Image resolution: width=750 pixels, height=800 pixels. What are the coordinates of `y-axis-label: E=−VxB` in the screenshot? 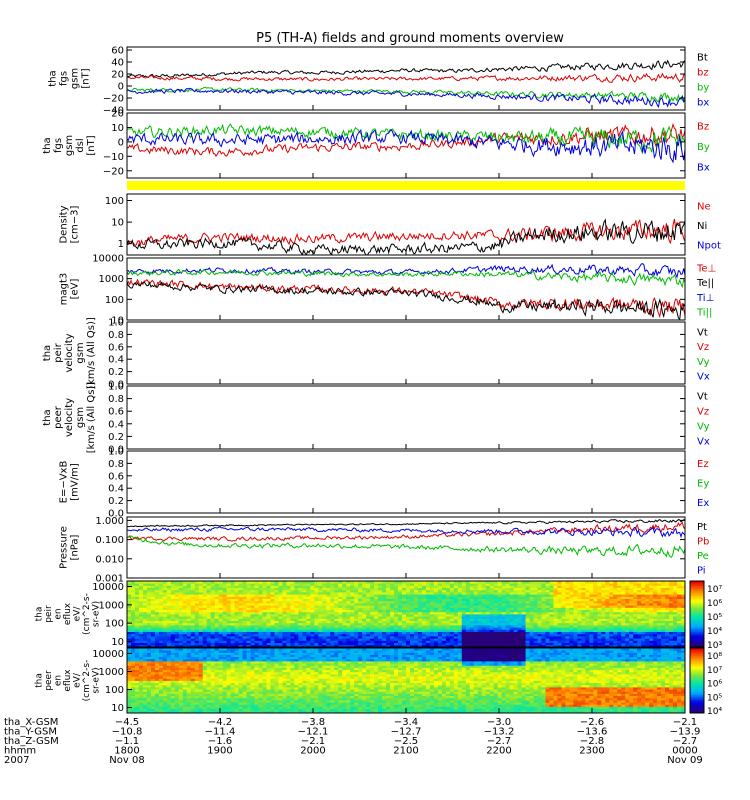 It's located at (64, 482).